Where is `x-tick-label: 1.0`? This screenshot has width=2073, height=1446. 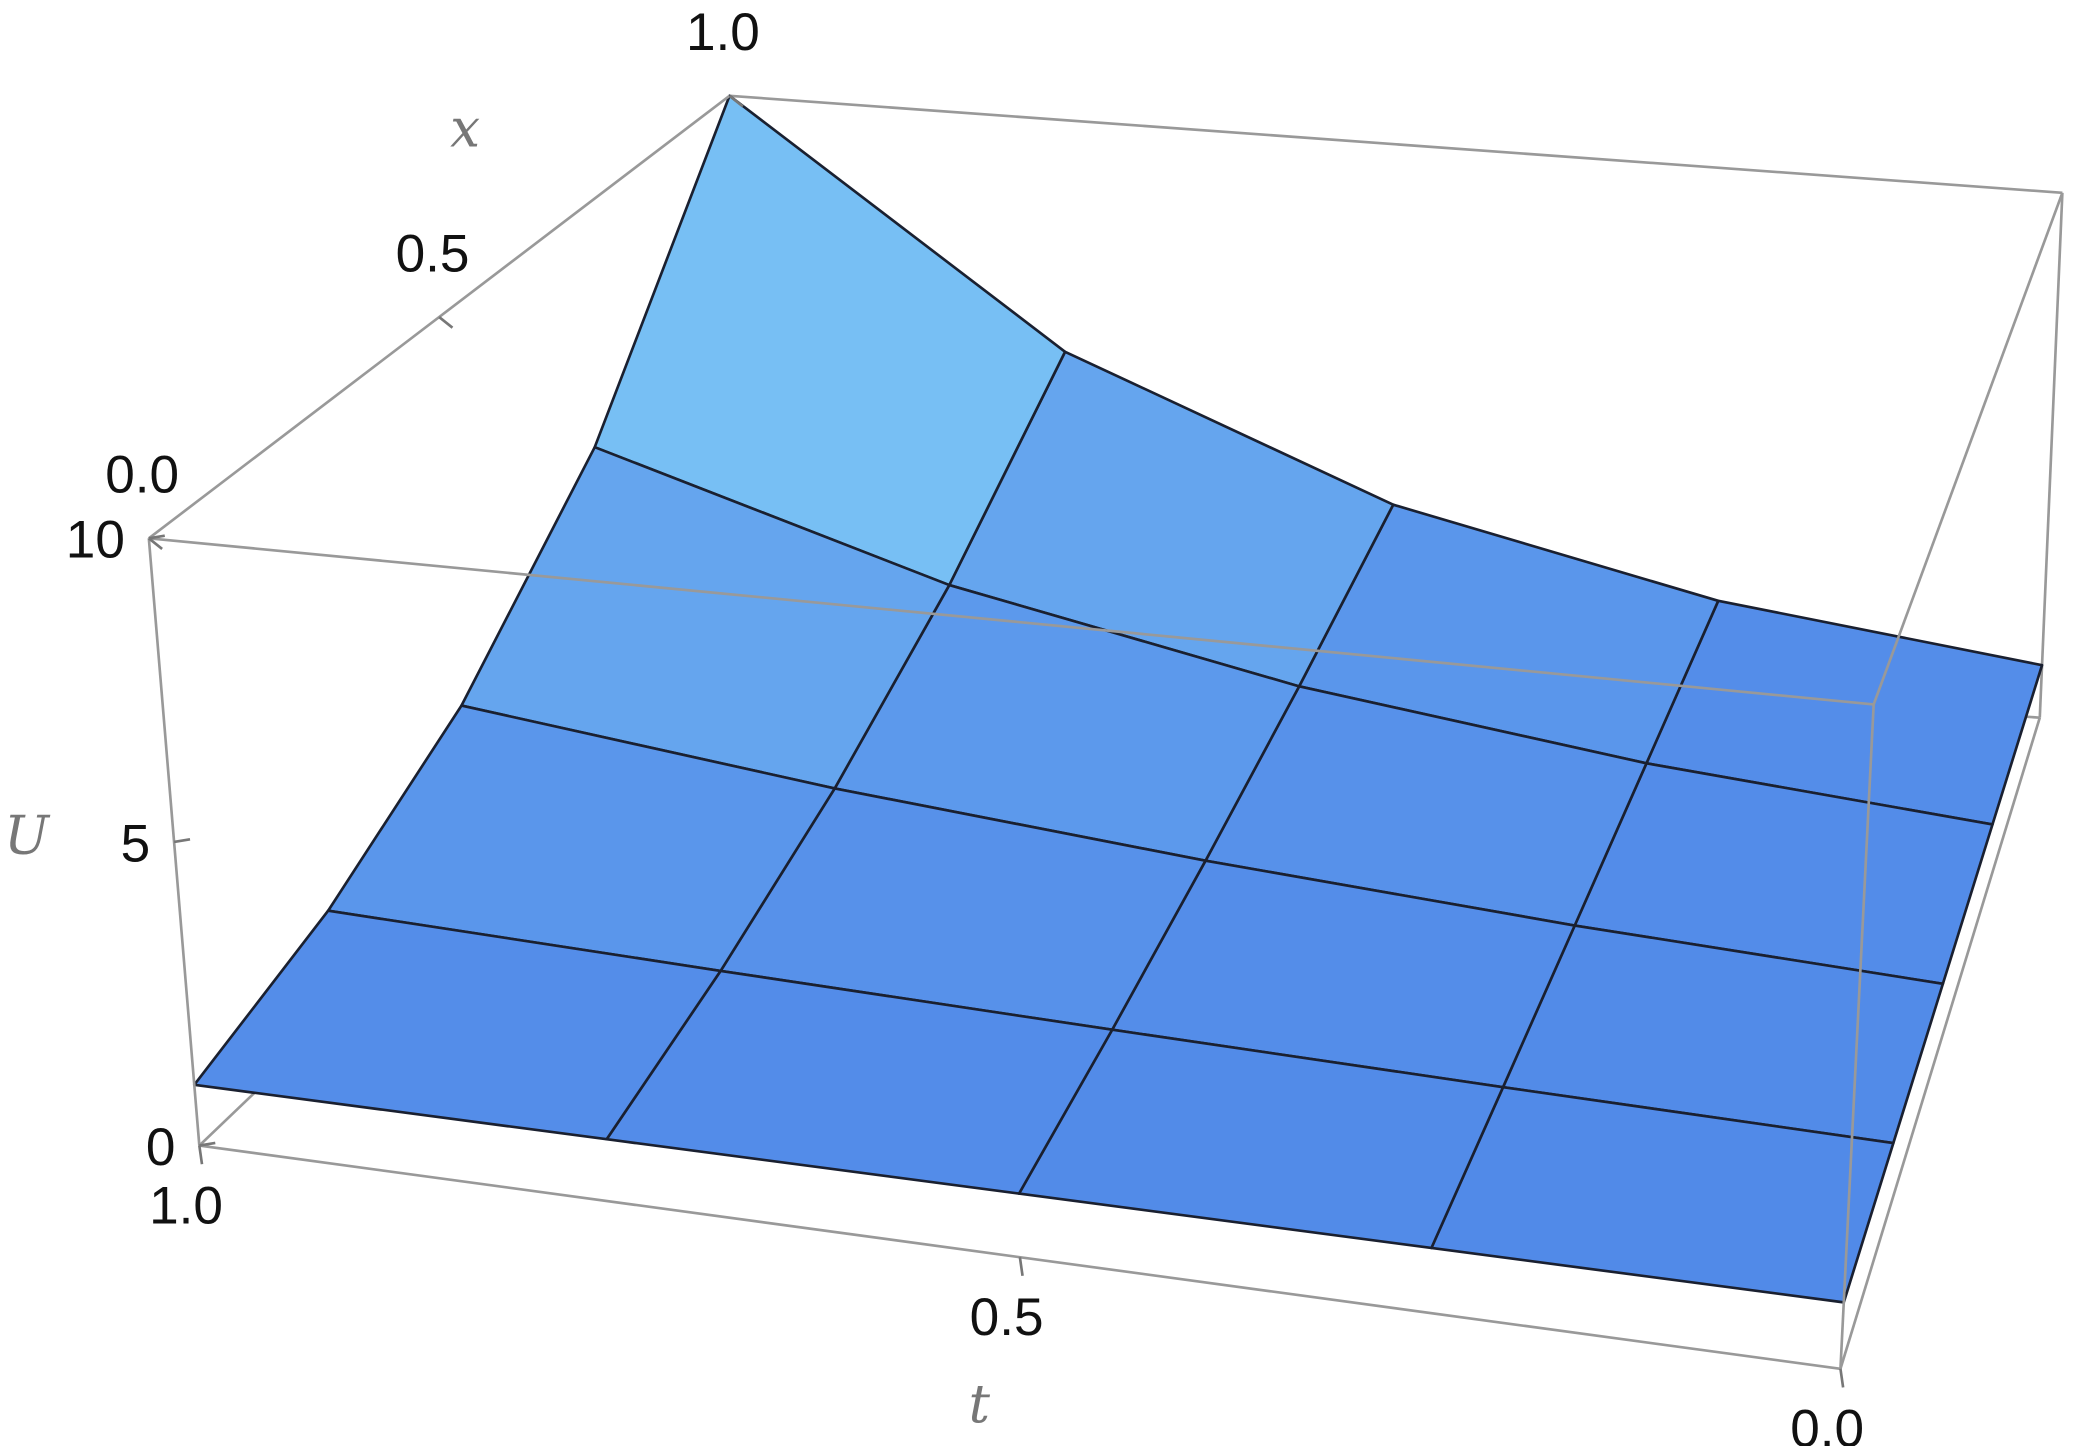
x-tick-label: 1.0 is located at coordinates (723, 32).